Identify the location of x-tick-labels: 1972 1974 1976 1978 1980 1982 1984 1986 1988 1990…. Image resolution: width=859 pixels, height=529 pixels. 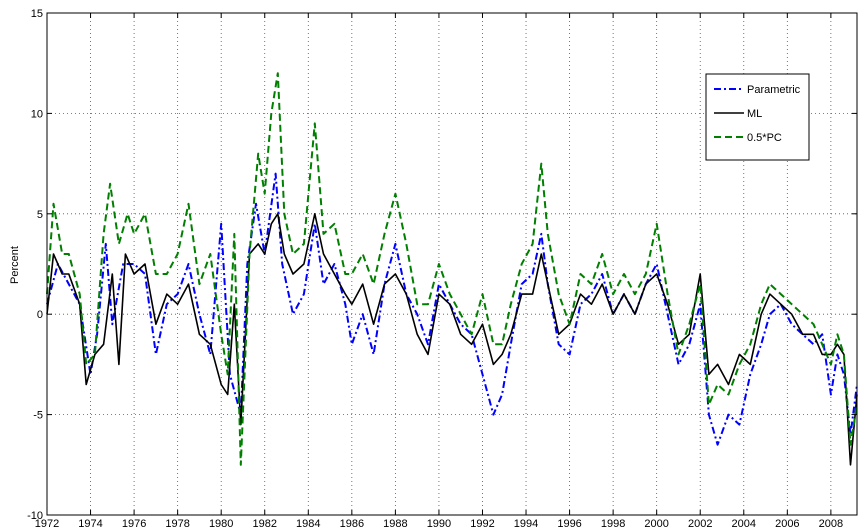
(439, 523).